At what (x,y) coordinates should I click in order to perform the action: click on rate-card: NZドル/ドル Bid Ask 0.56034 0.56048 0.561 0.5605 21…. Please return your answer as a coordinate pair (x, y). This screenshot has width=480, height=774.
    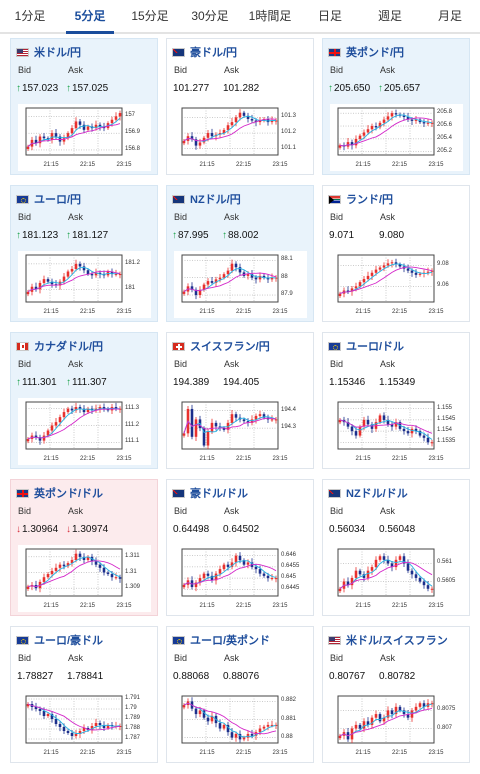
    Looking at the image, I should click on (396, 547).